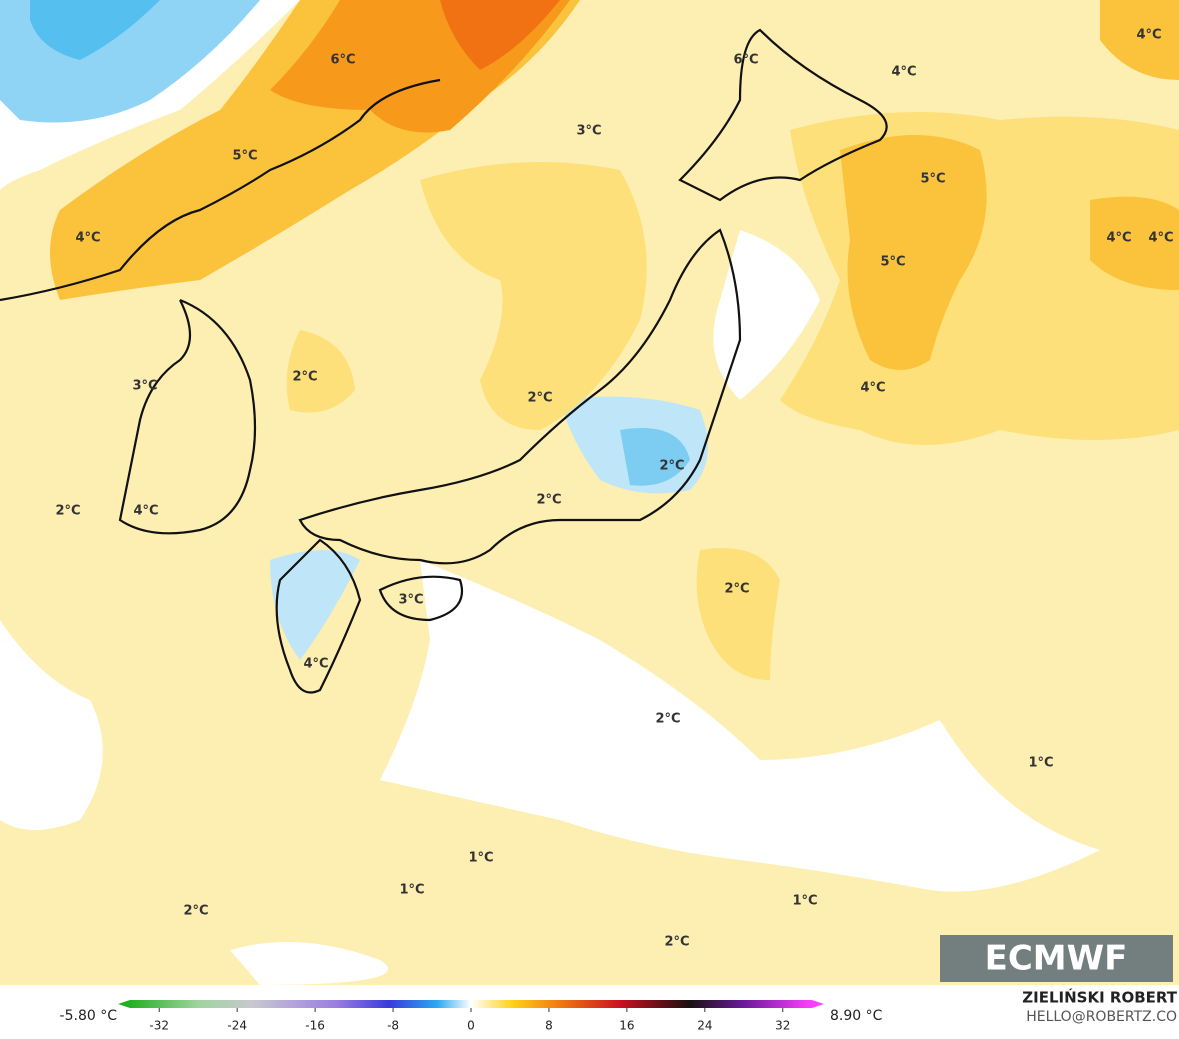 The image size is (1179, 1039). What do you see at coordinates (315, 1026) in the screenshot?
I see `colorbar-tick-label: -16` at bounding box center [315, 1026].